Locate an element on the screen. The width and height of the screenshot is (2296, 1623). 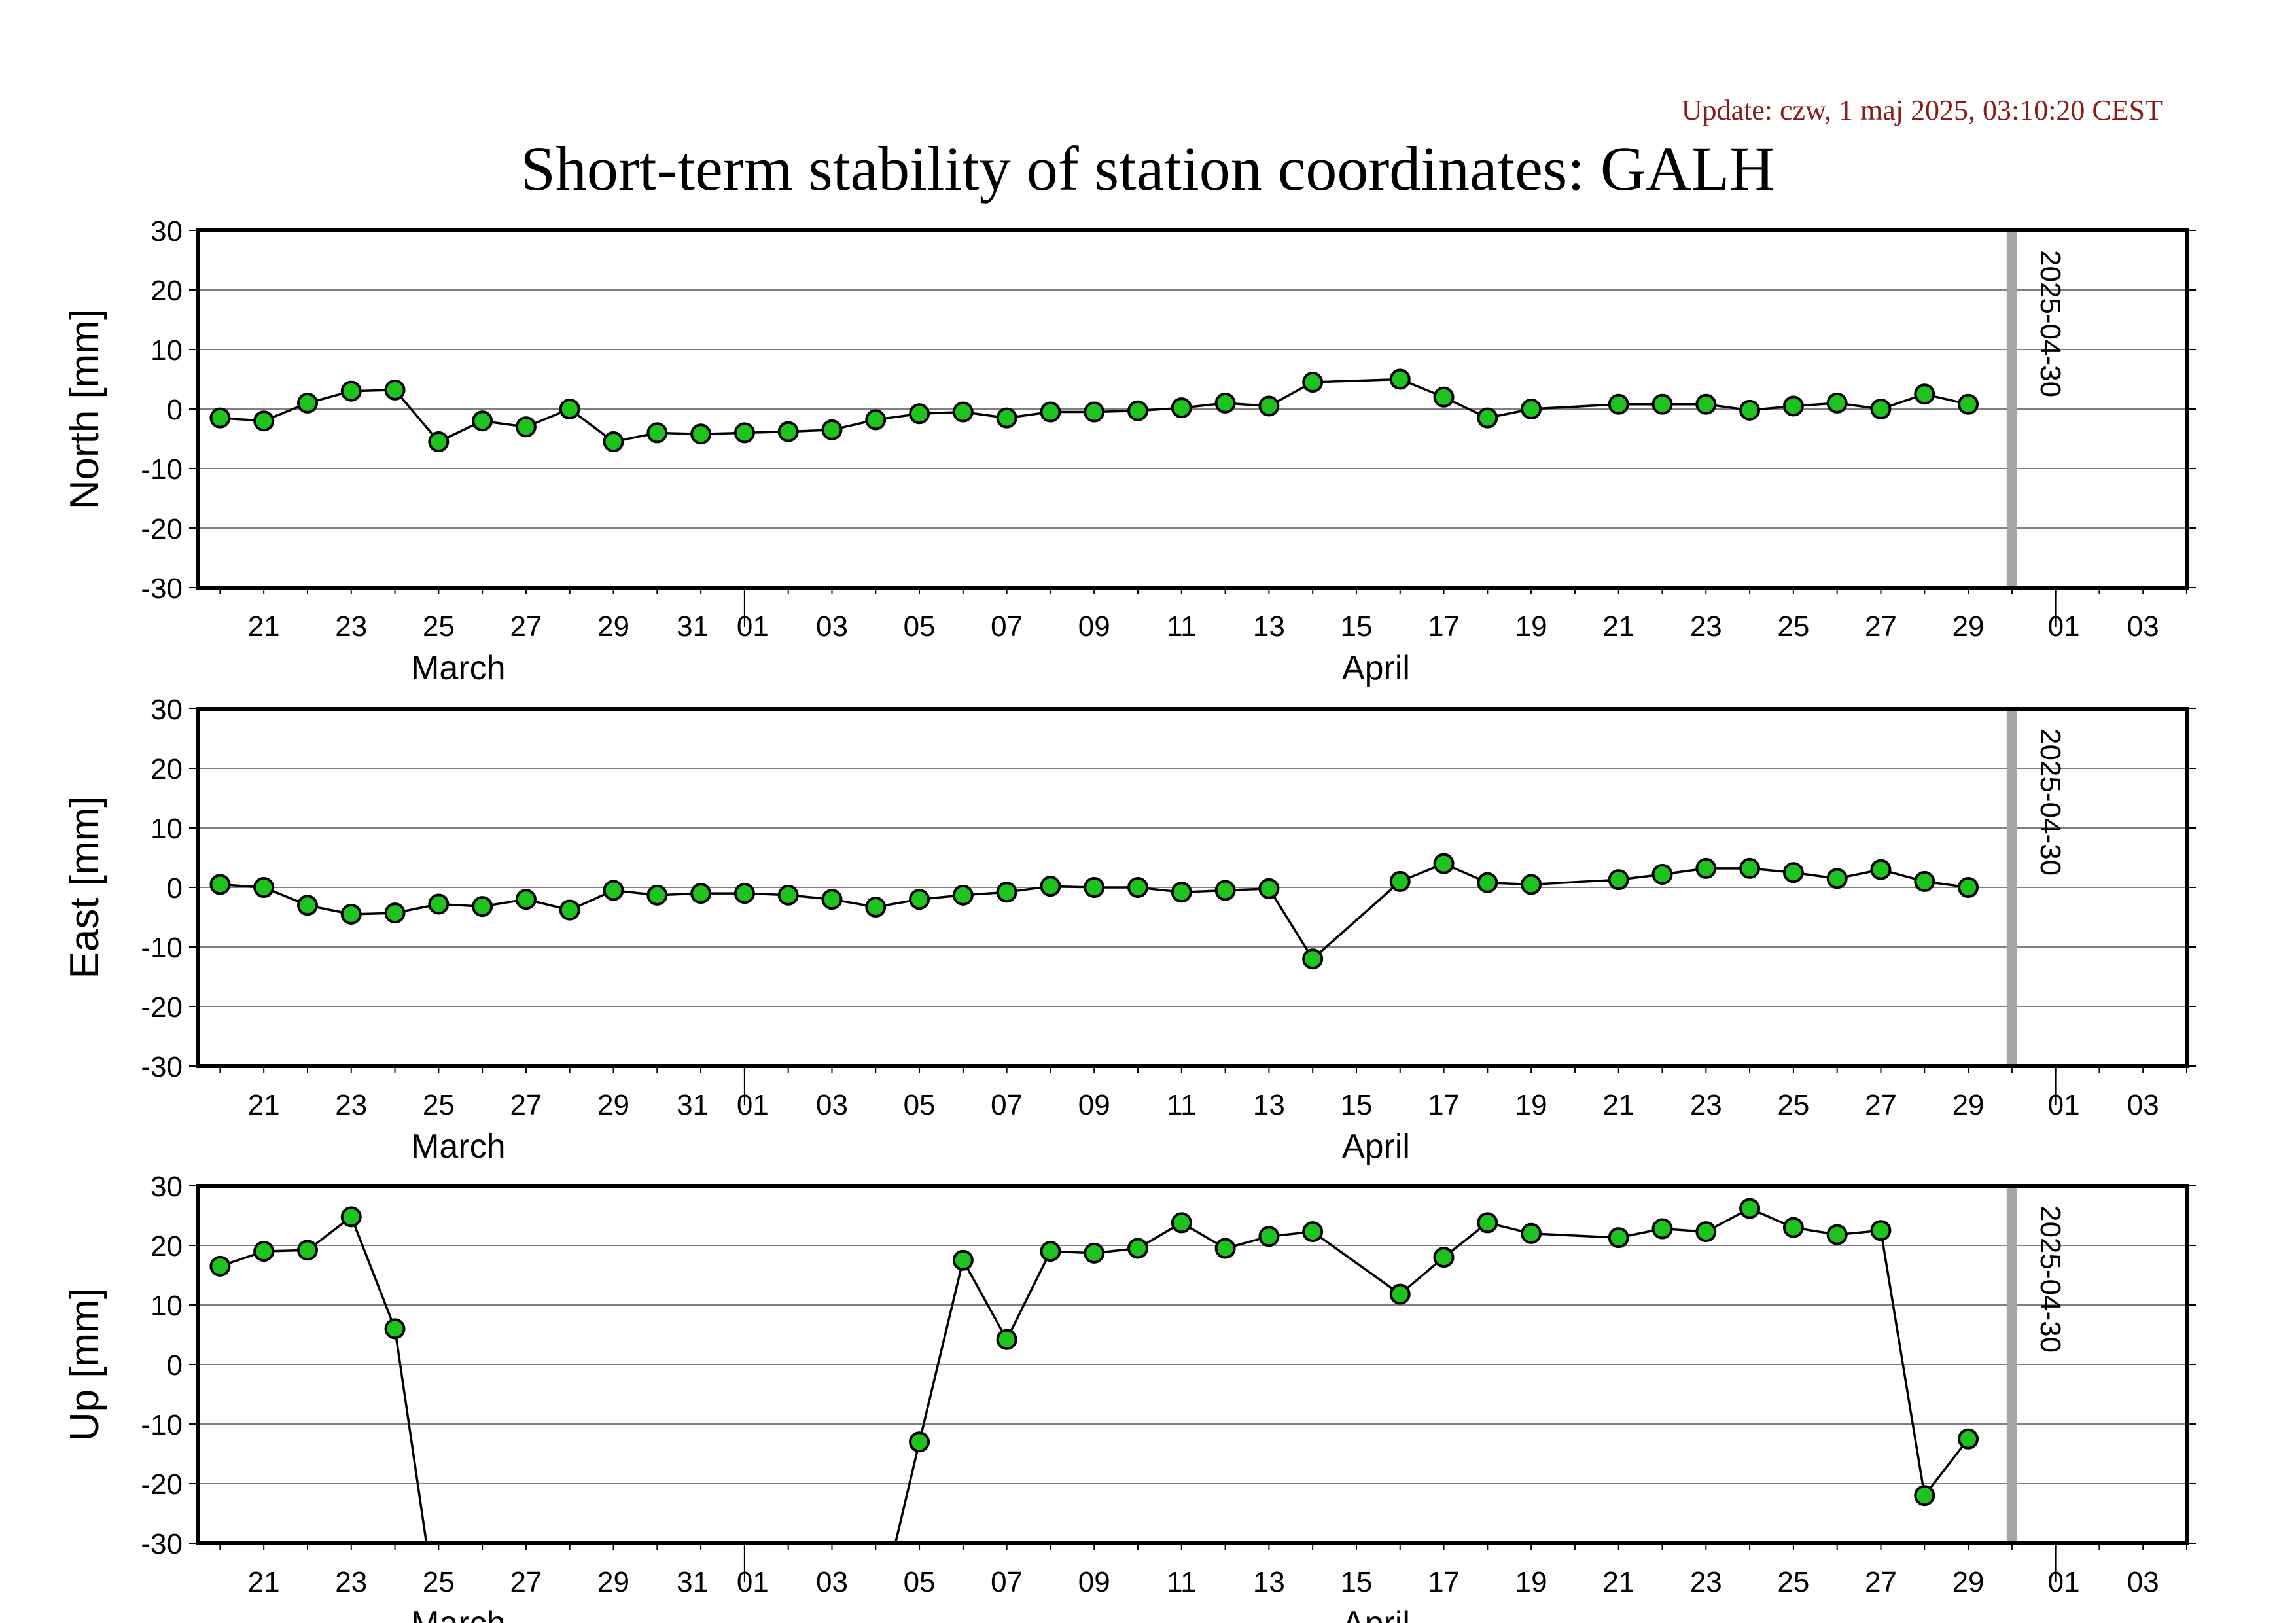
x-tick-label: 07 is located at coordinates (1007, 1105).